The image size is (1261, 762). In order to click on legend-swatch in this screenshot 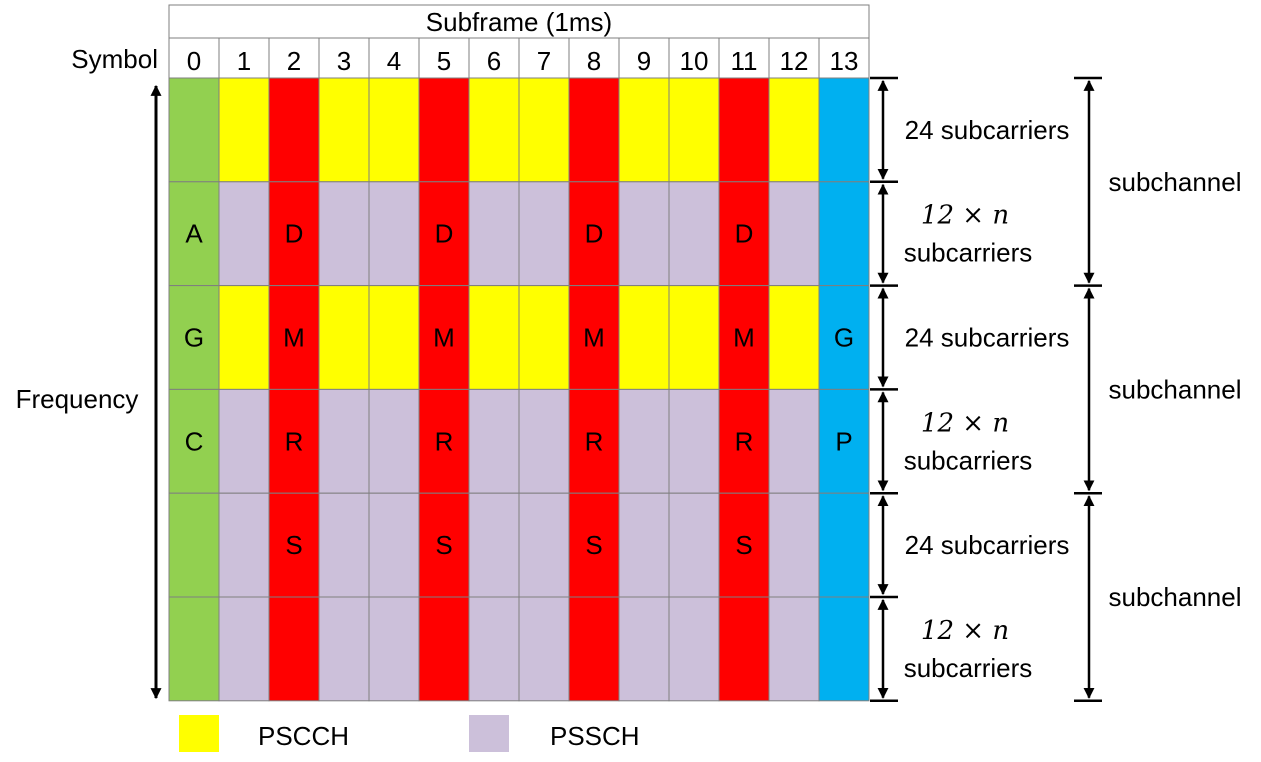, I will do `click(489, 733)`.